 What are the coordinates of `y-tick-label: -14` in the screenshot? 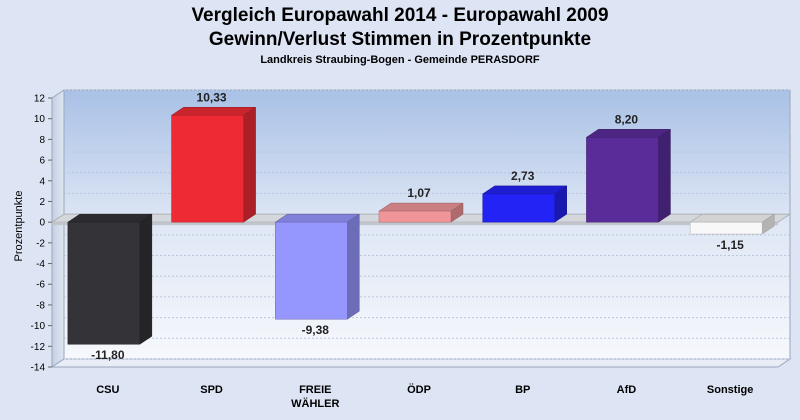 It's located at (38, 368).